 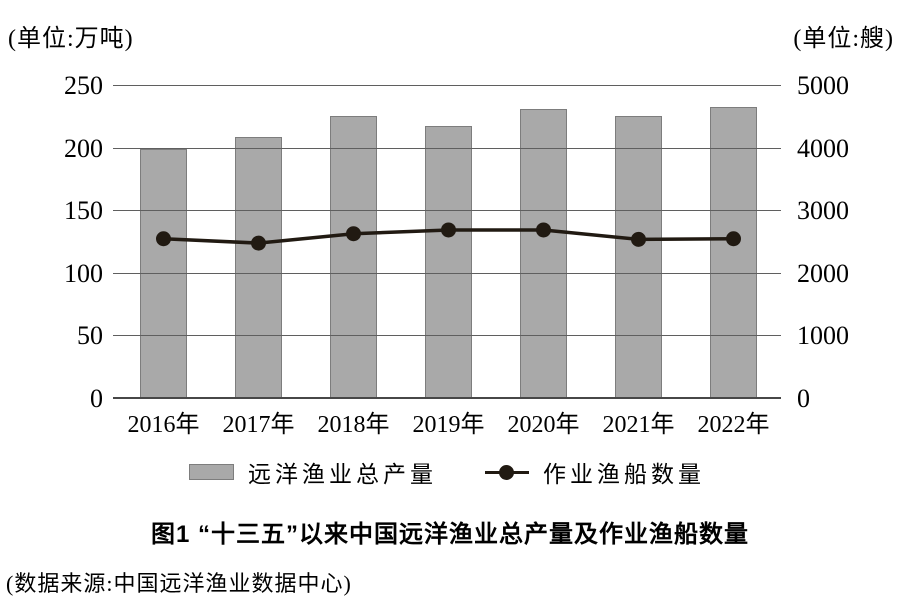 I want to click on legend-item-vessels: 作业渔船数量, so click(x=595, y=472).